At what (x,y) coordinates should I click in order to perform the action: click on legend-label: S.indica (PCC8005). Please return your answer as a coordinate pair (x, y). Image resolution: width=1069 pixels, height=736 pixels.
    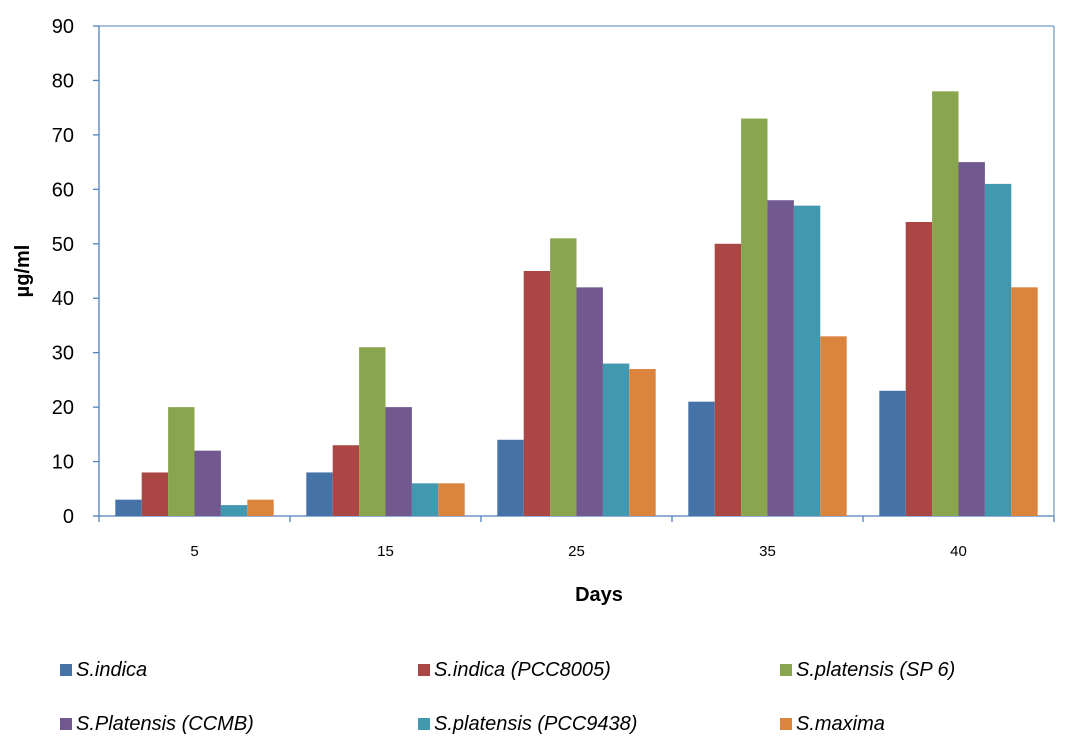
    Looking at the image, I should click on (522, 669).